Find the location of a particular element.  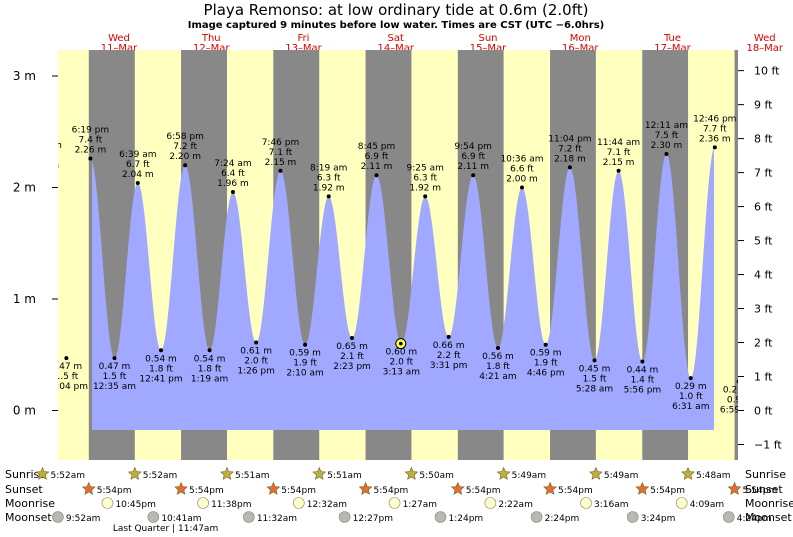

tide-label-high: 9:25 am6.3 ft1.92 m is located at coordinates (425, 178).